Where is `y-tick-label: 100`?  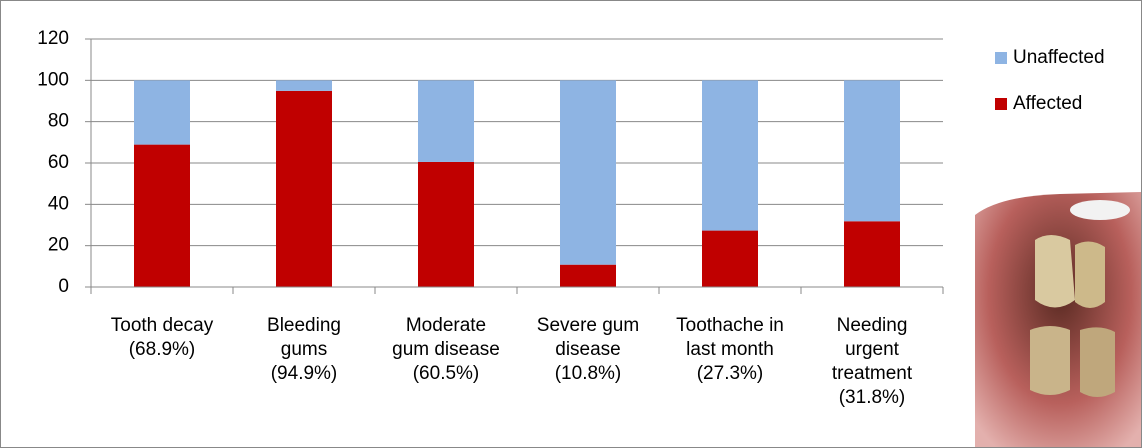
y-tick-label: 100 is located at coordinates (53, 79).